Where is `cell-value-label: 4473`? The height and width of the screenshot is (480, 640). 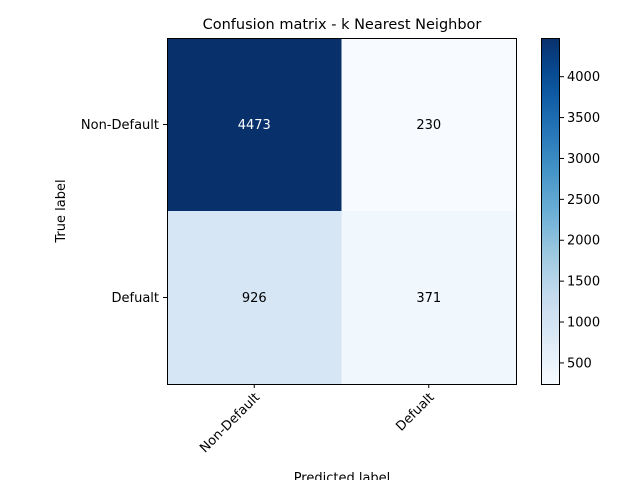 cell-value-label: 4473 is located at coordinates (254, 125).